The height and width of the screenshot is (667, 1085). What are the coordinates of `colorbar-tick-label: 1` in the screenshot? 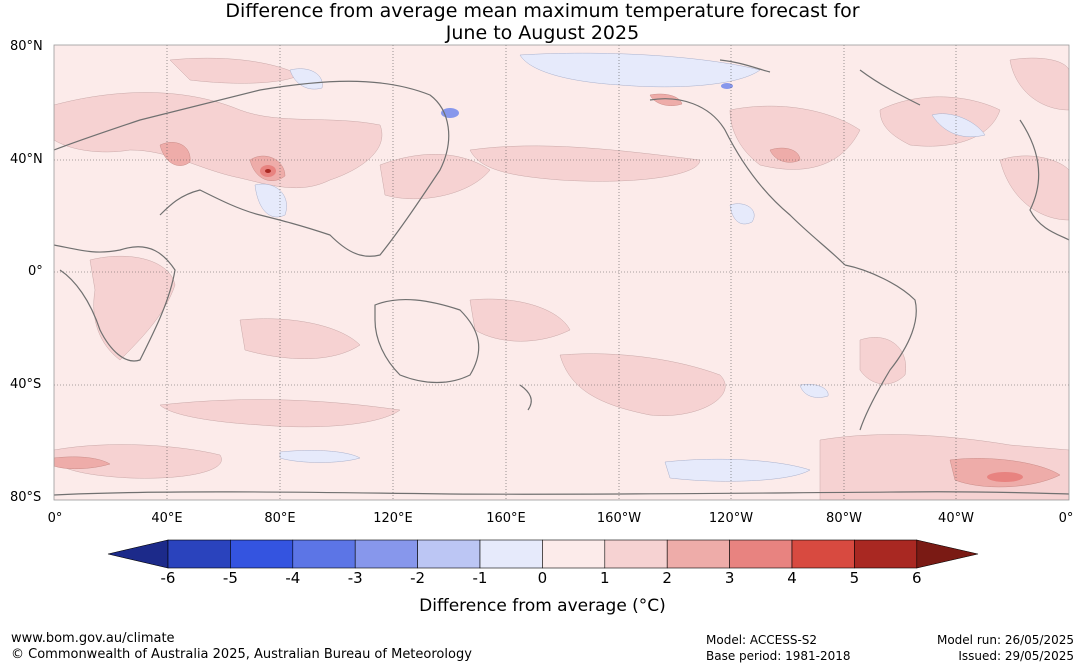 It's located at (605, 578).